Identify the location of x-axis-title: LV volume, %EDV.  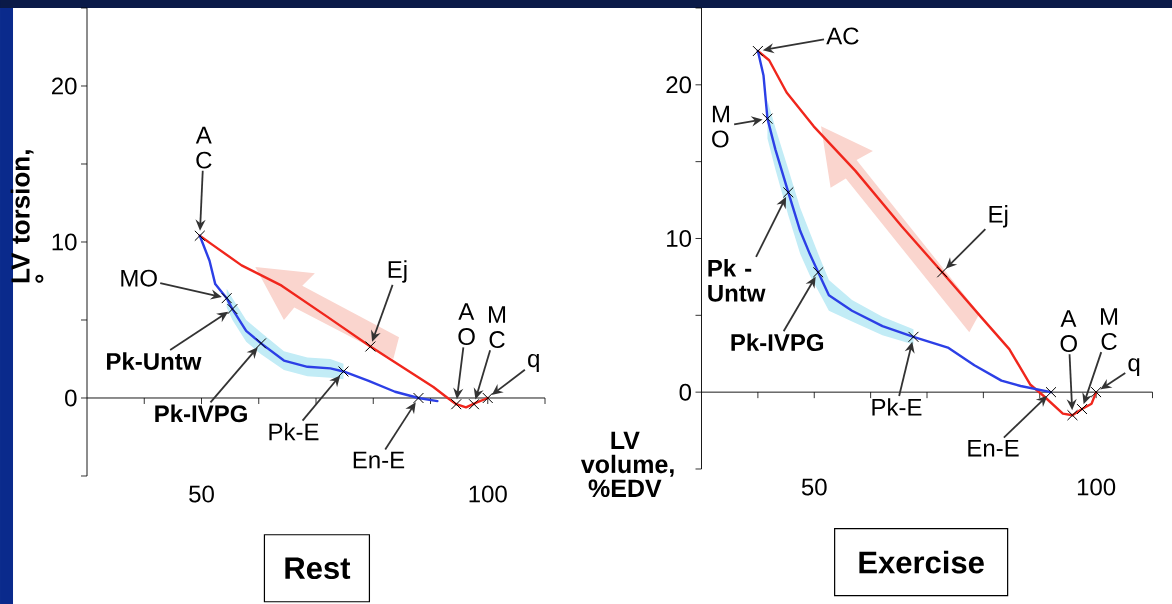
(627, 464).